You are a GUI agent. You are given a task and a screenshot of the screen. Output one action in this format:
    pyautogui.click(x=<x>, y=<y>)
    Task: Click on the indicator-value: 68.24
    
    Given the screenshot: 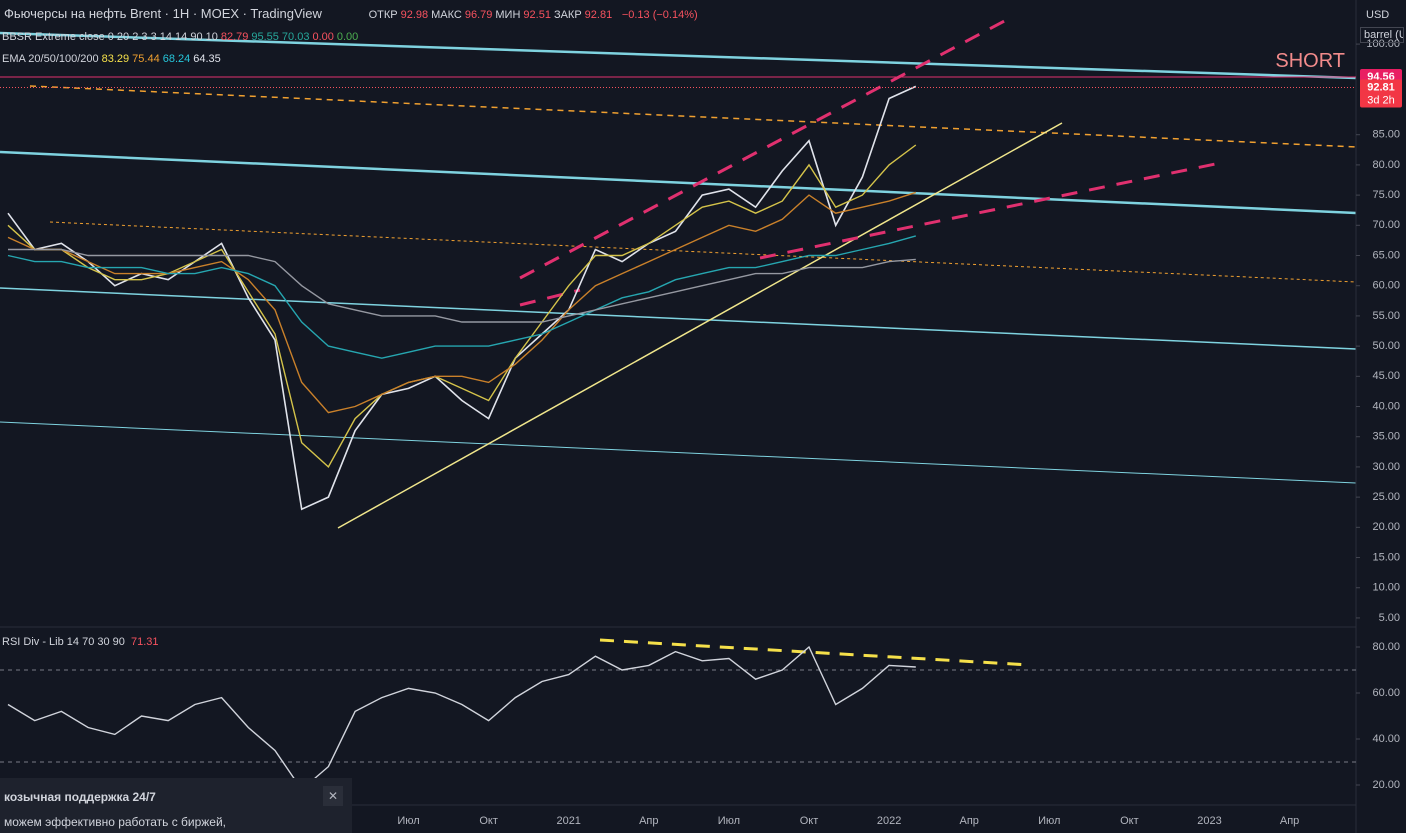 What is the action you would take?
    pyautogui.click(x=176, y=59)
    